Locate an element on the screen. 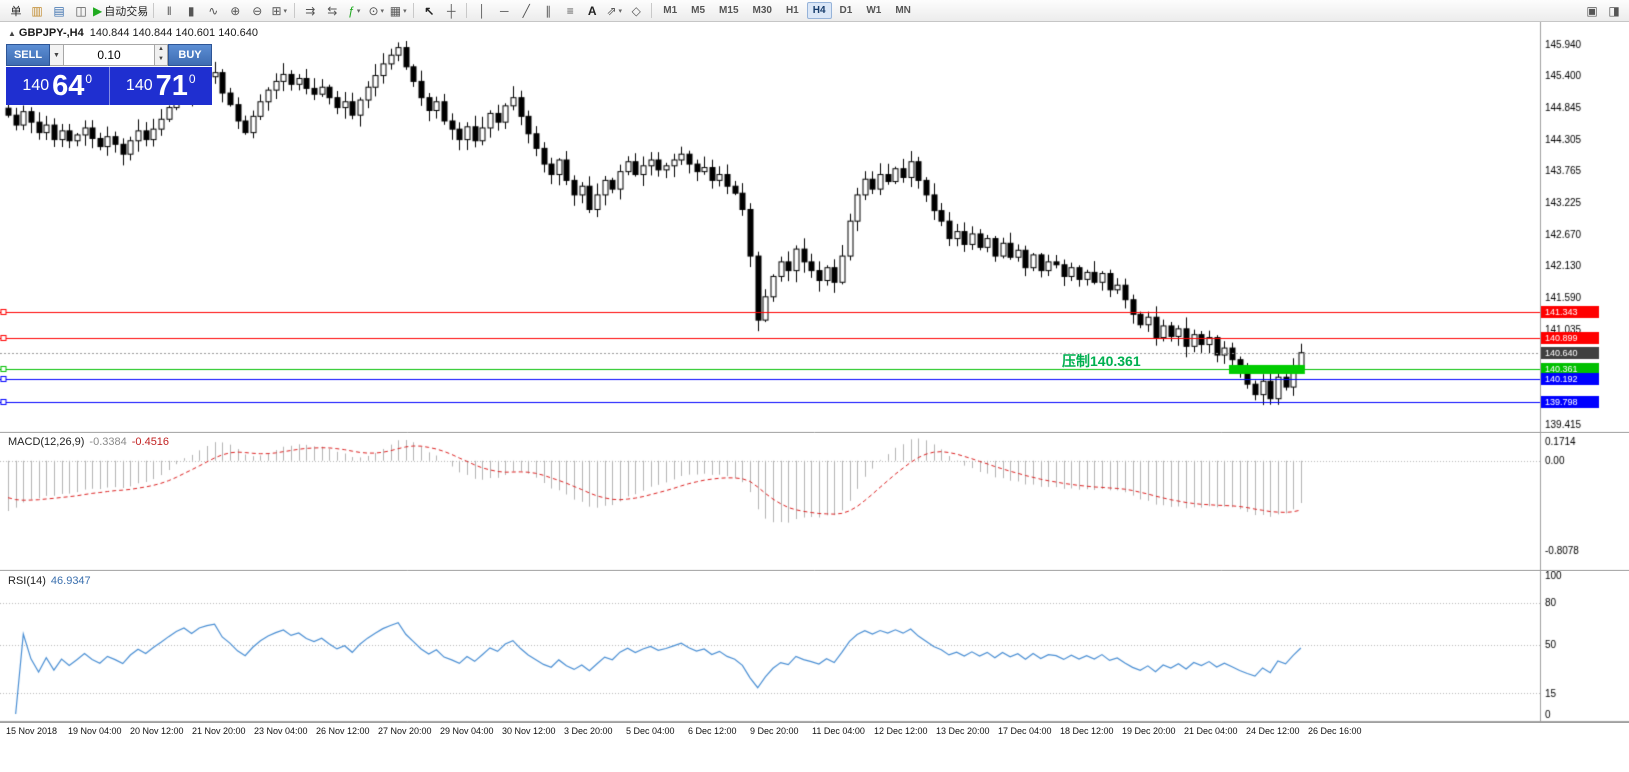 The width and height of the screenshot is (1629, 772). volume-dropdown-button: ▼ is located at coordinates (57, 55).